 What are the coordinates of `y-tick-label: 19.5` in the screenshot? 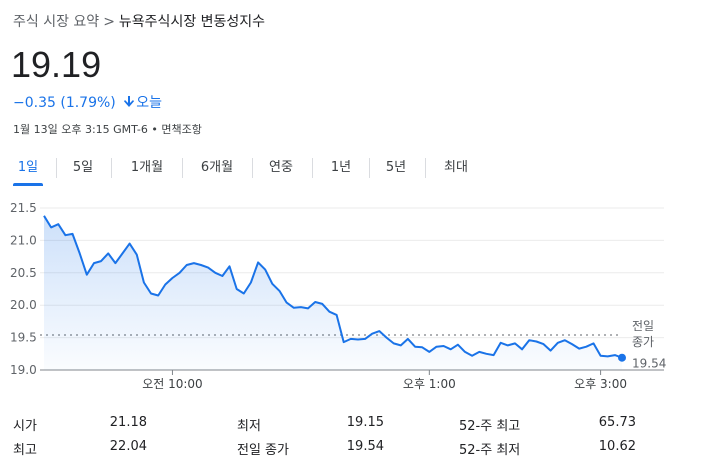 It's located at (23, 338).